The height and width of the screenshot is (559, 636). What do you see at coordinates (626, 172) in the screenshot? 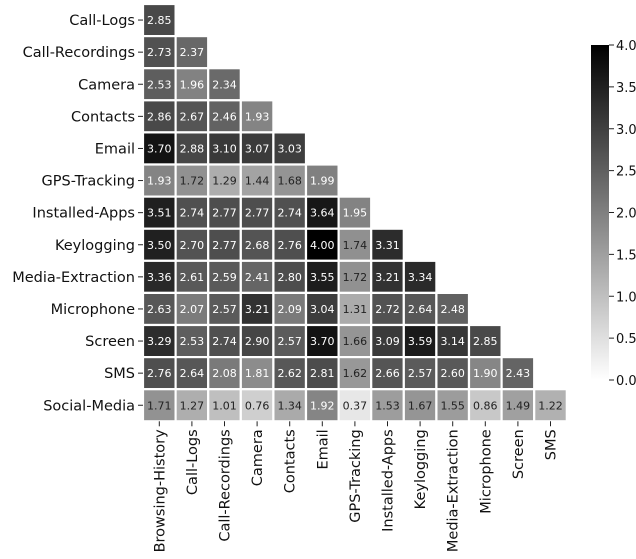
I see `colorbar-tick-label-2-5: 2.5` at bounding box center [626, 172].